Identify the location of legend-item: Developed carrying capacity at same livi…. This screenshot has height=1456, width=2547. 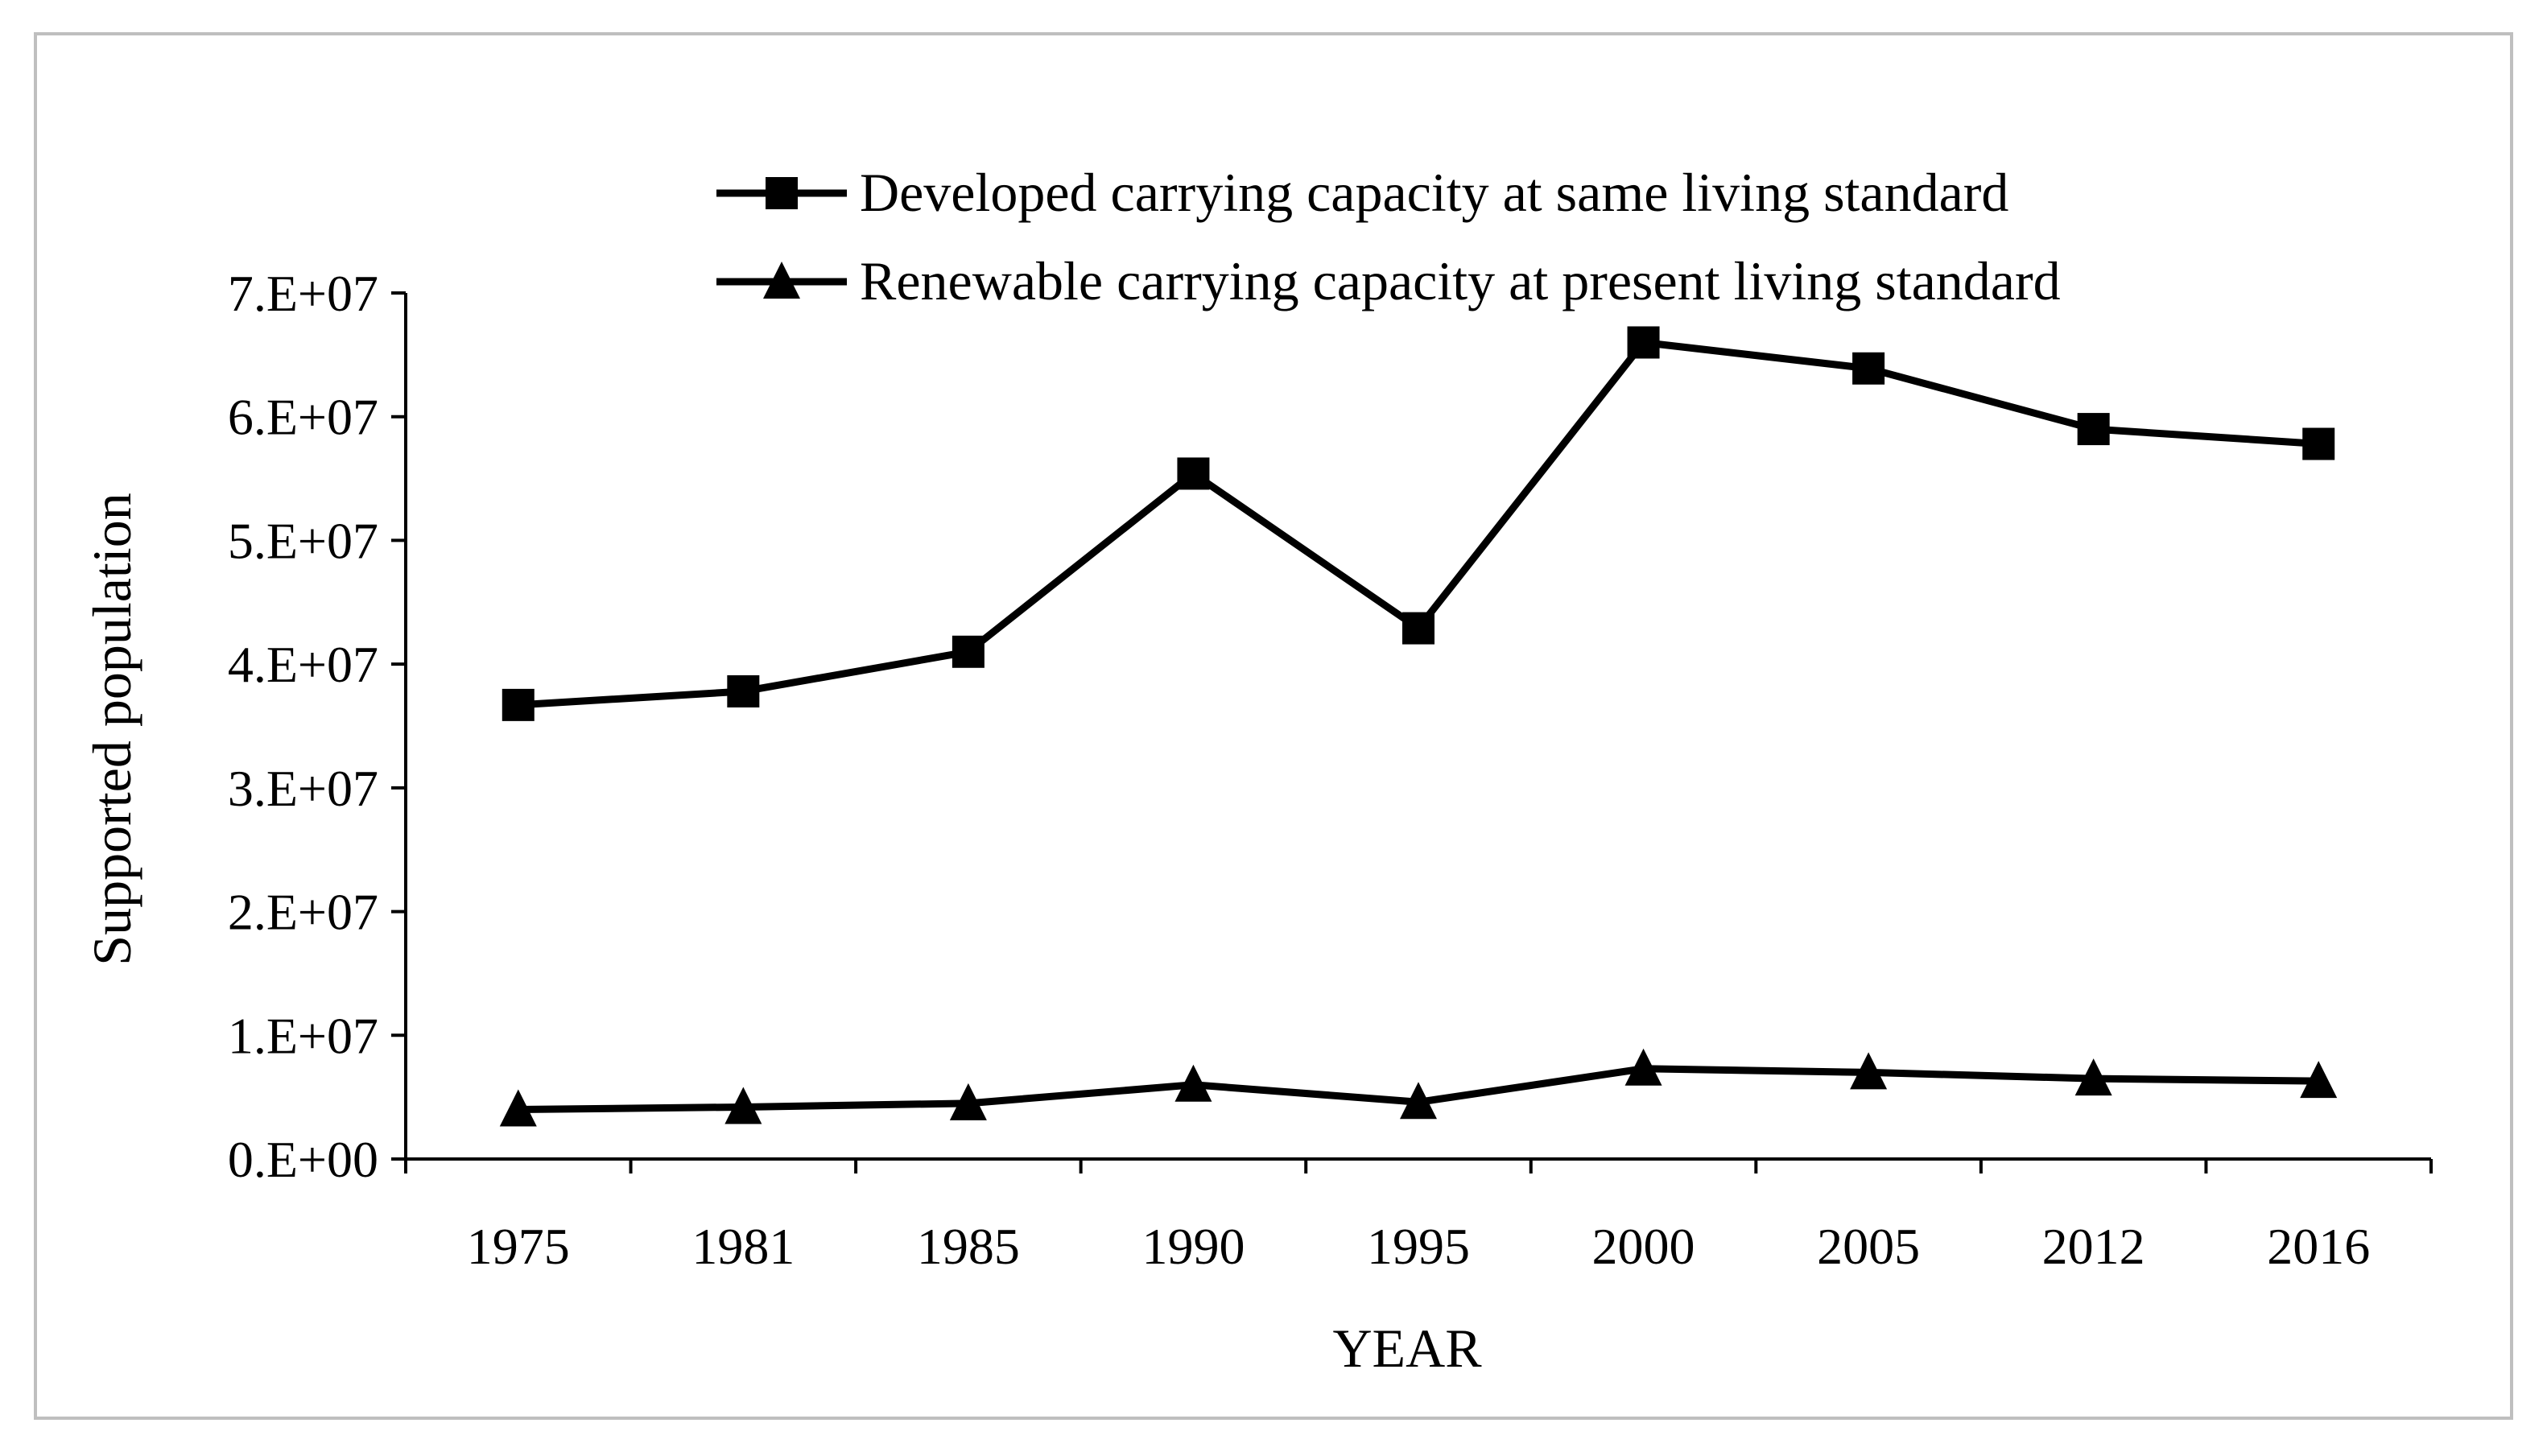
(1362, 192).